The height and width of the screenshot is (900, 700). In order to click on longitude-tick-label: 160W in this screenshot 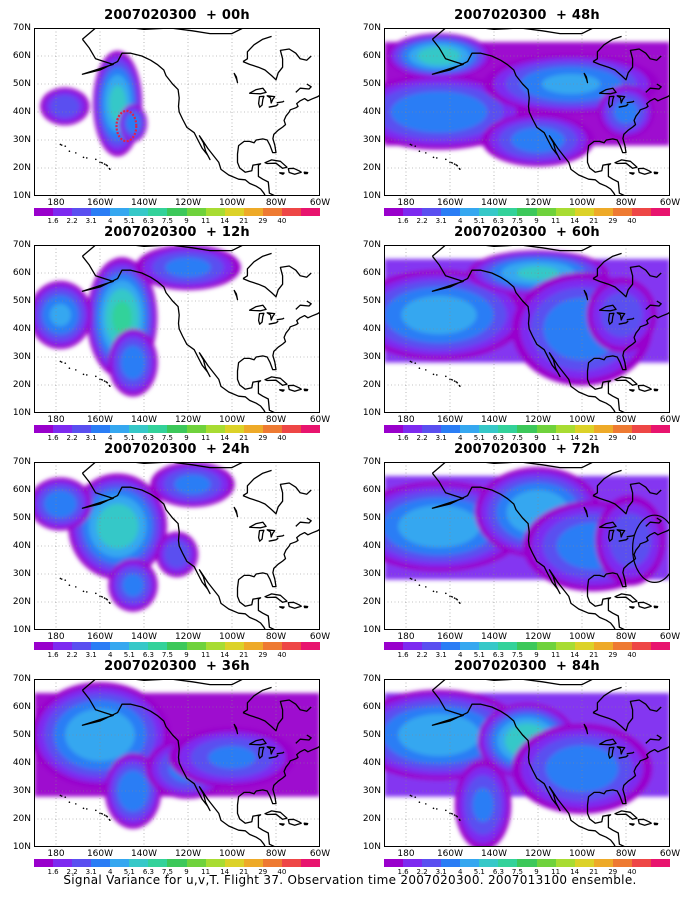, I will do `click(100, 637)`.